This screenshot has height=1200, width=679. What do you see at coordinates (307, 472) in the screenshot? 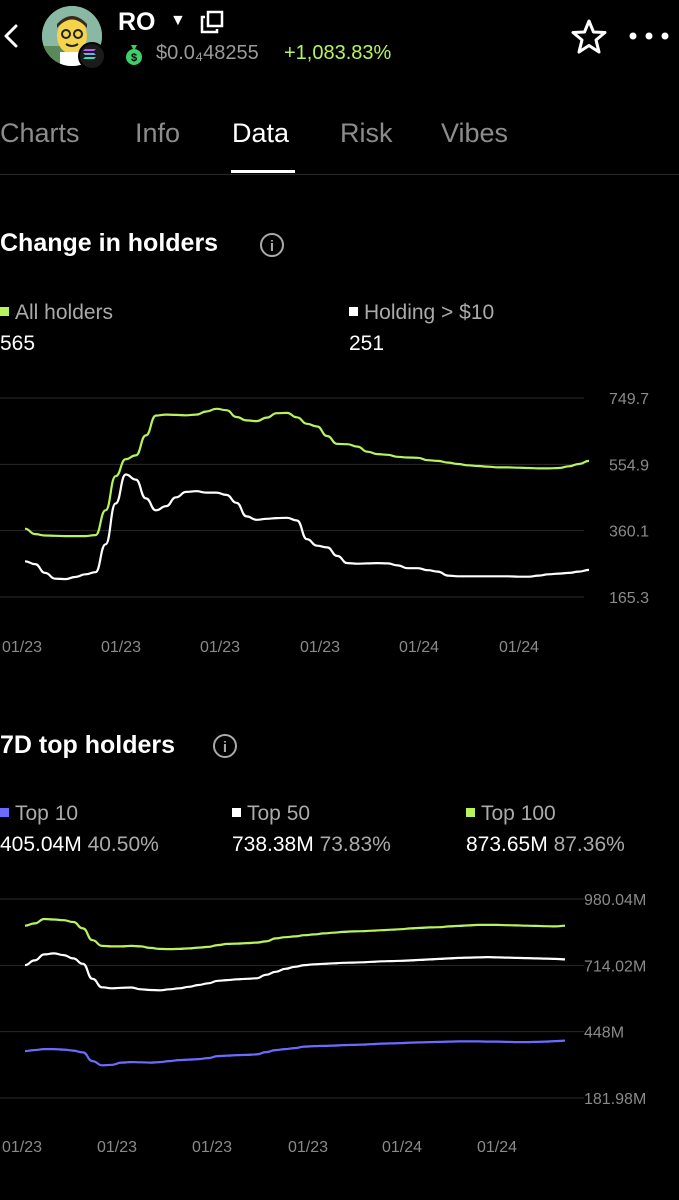
I see `series-line-all-holders` at bounding box center [307, 472].